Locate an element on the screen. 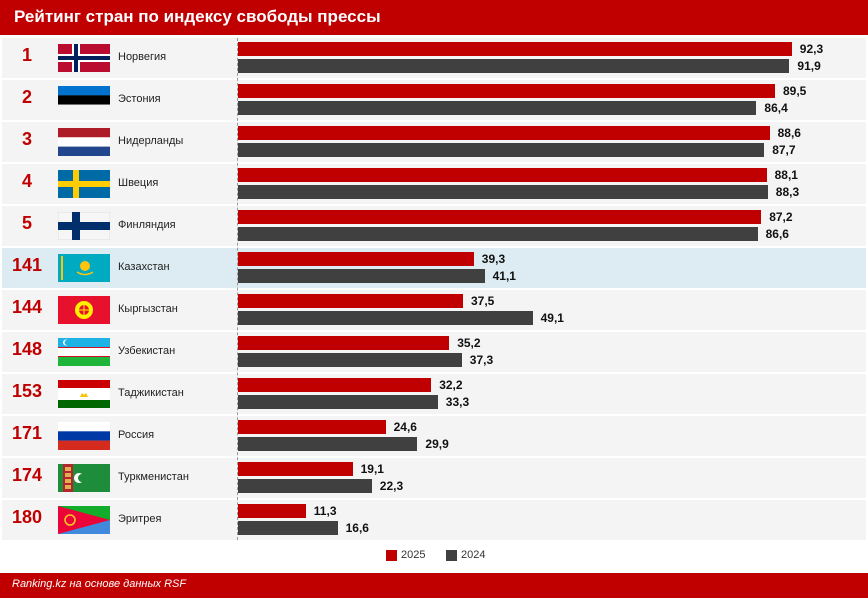 Image resolution: width=868 pixels, height=598 pixels. rank-label: 180 is located at coordinates (27, 517).